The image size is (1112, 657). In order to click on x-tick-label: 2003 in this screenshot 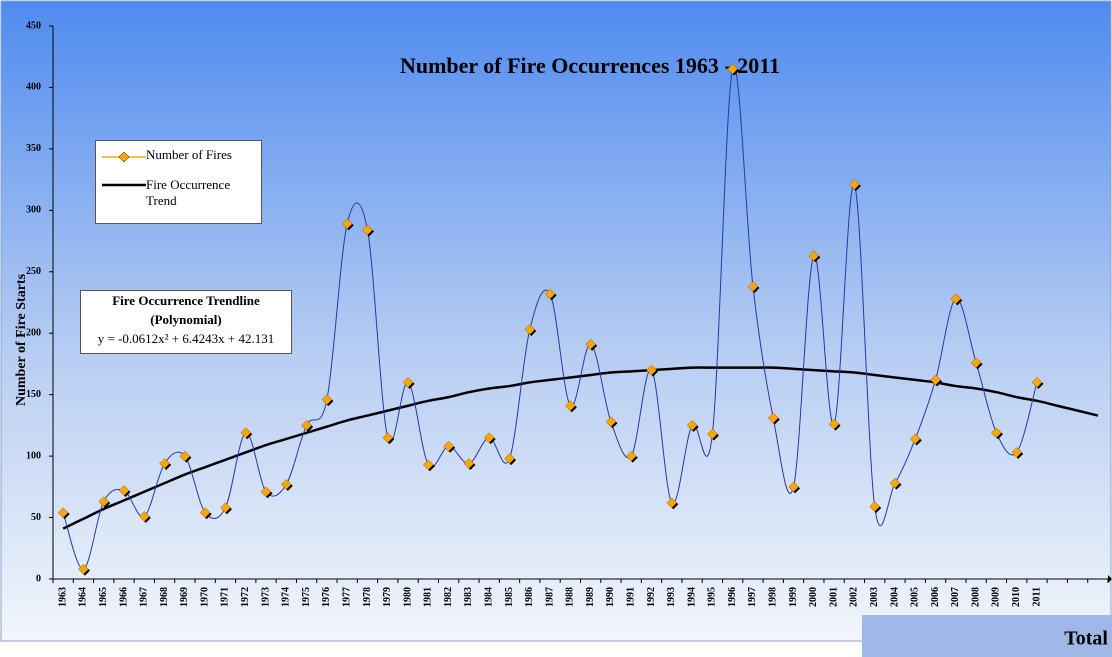, I will do `click(874, 597)`.